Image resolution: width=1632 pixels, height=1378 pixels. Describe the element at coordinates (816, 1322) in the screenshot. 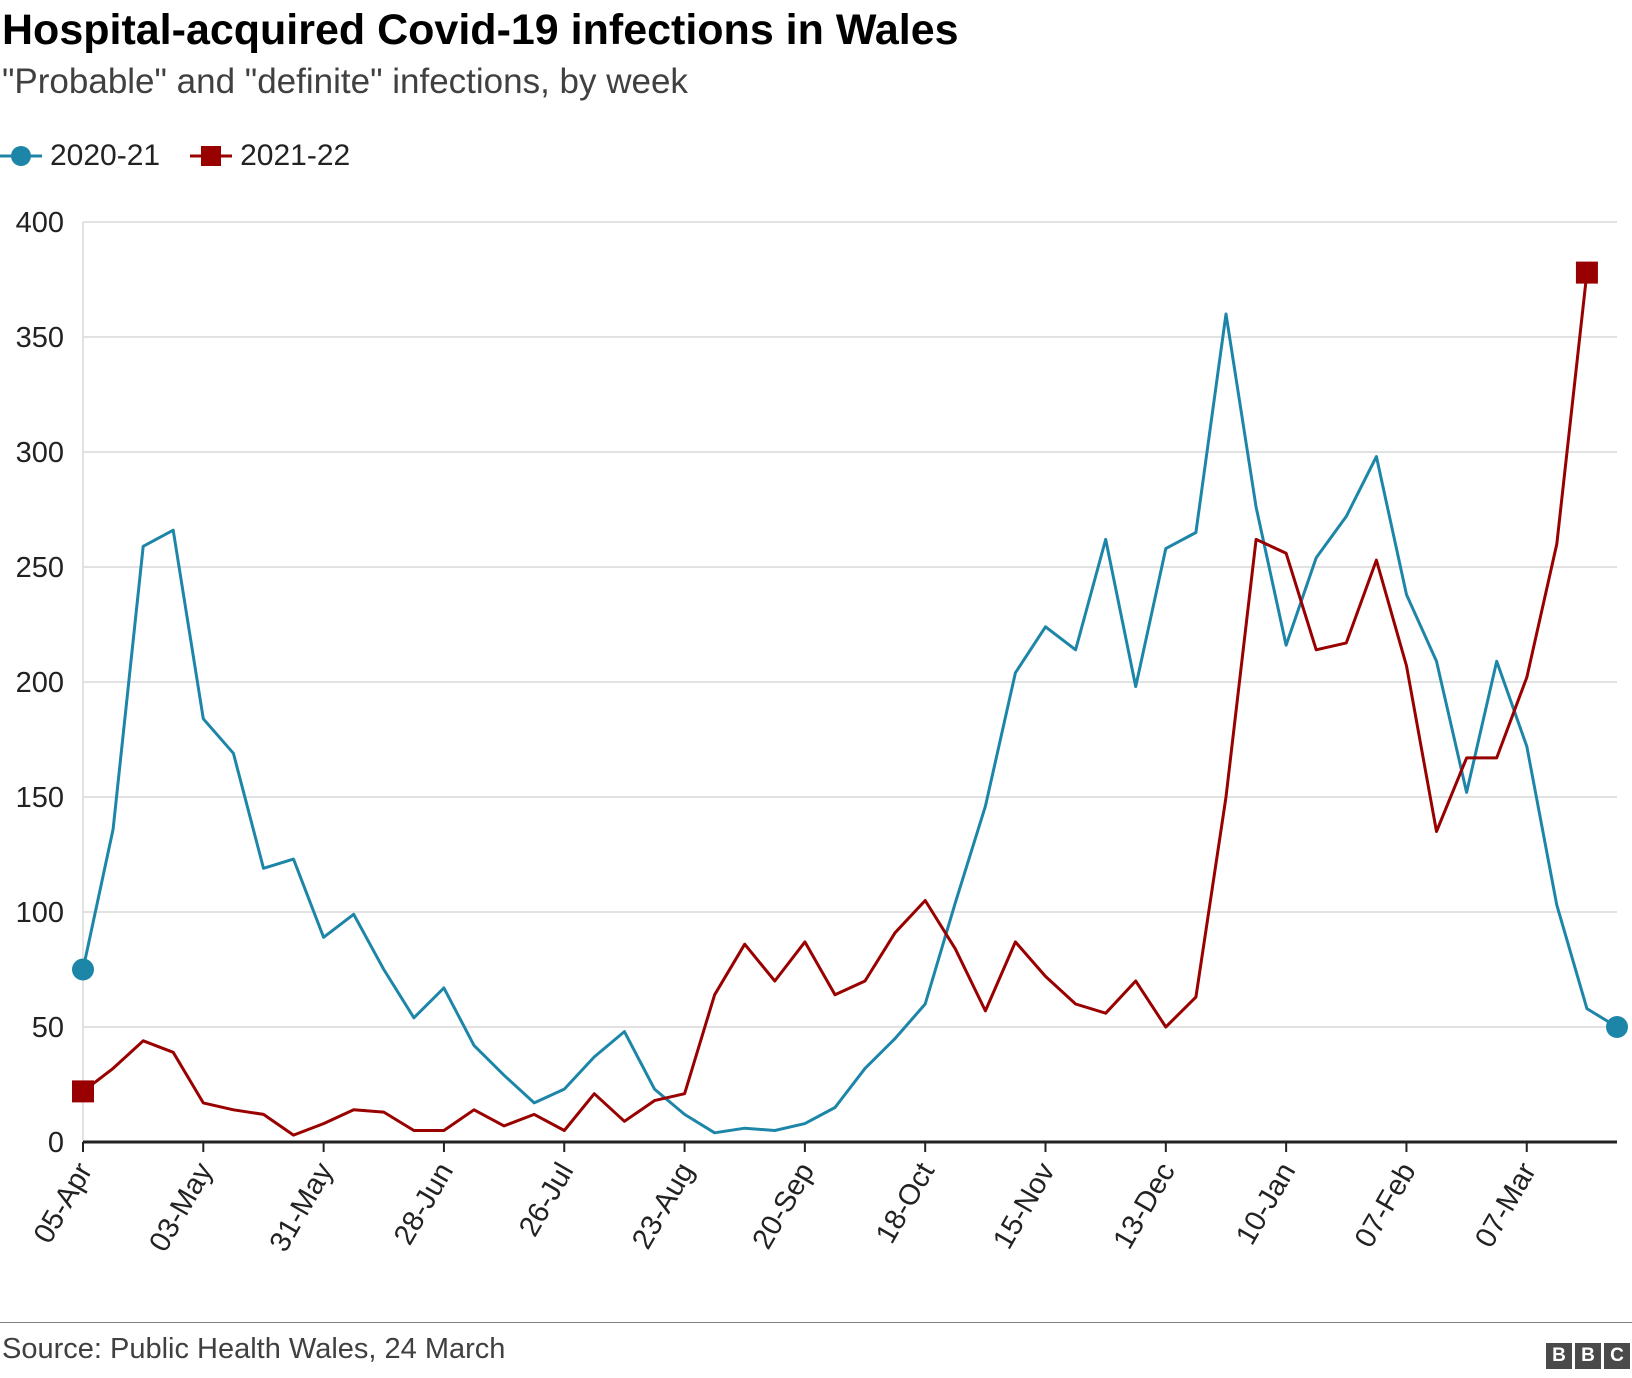

I see `footer-divider` at that location.